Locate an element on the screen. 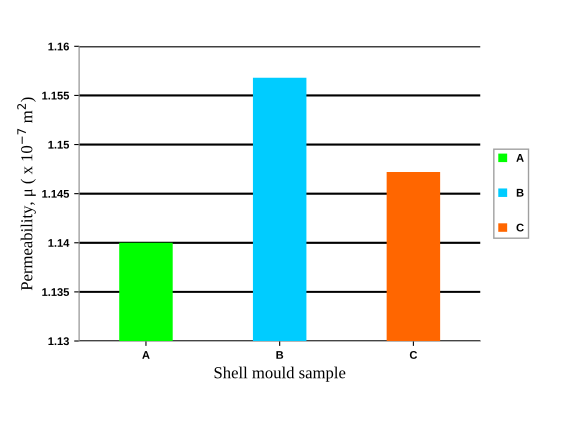  y-tick-label: 1.15 is located at coordinates (59, 144).